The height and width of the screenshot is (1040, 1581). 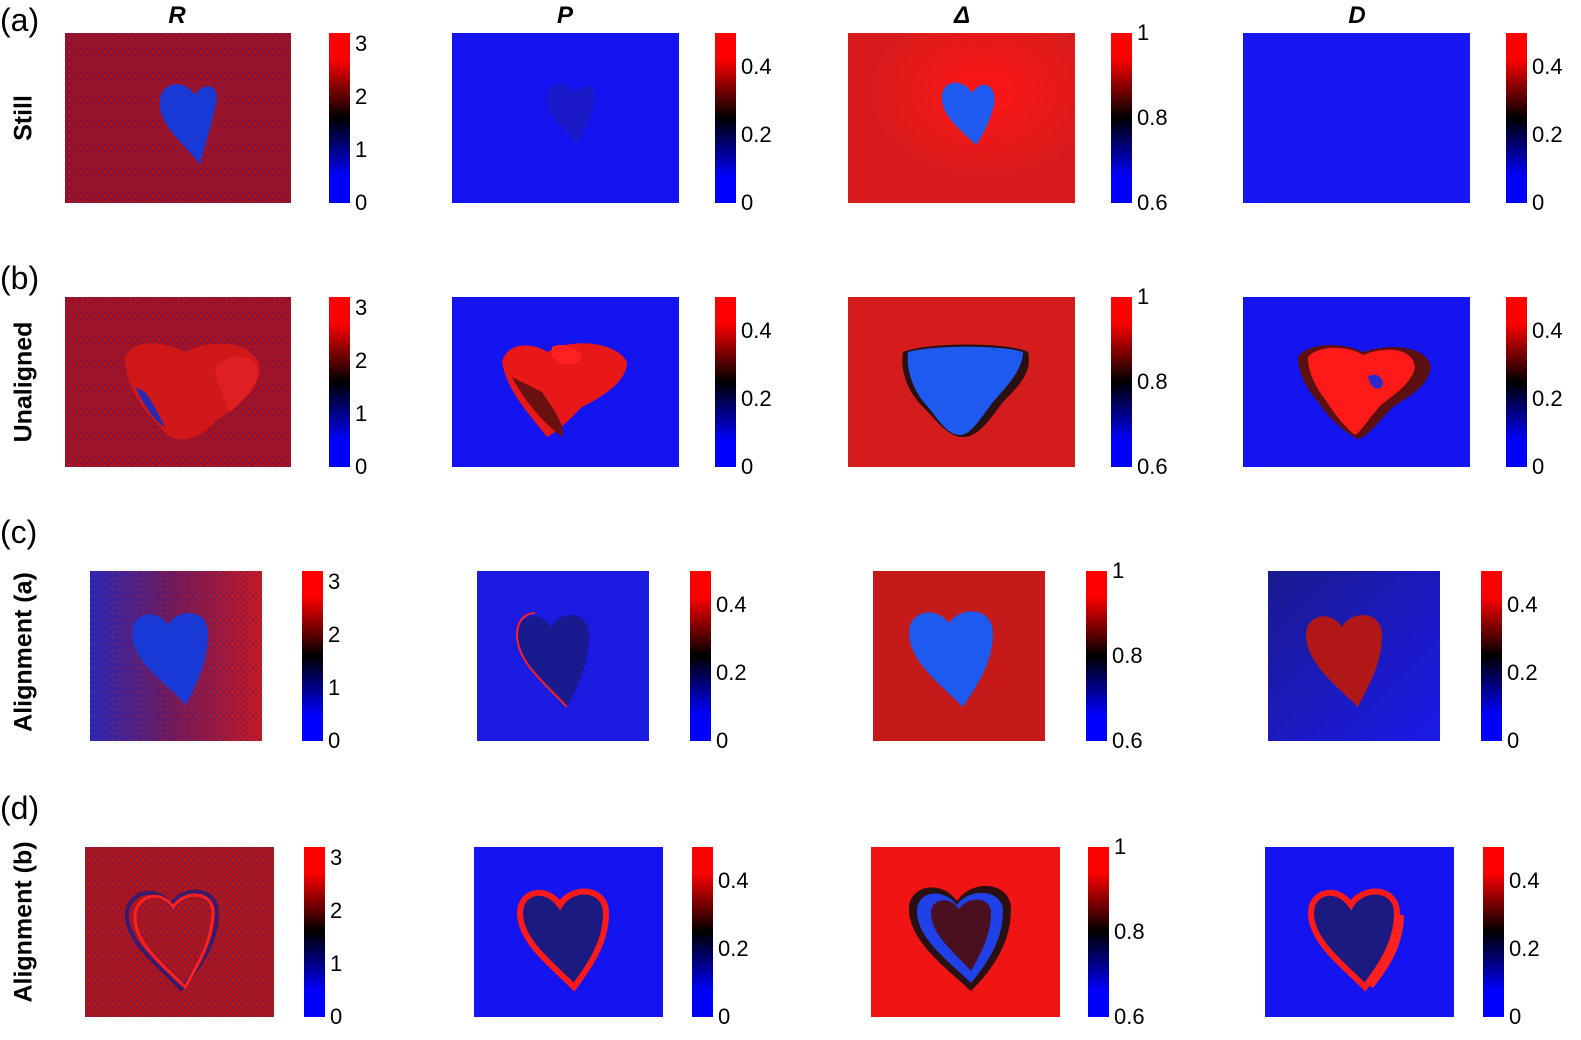 What do you see at coordinates (1354, 656) in the screenshot?
I see `image-alignment-a-d` at bounding box center [1354, 656].